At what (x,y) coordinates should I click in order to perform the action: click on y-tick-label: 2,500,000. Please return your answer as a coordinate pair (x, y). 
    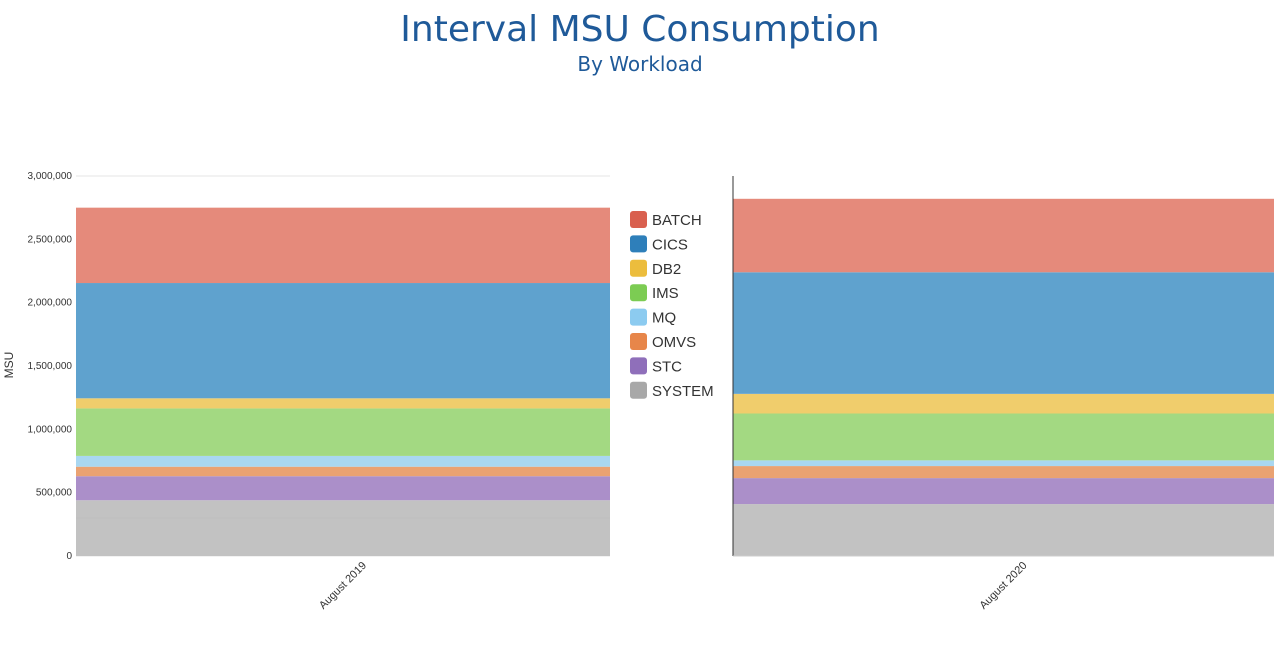
    Looking at the image, I should click on (50, 239).